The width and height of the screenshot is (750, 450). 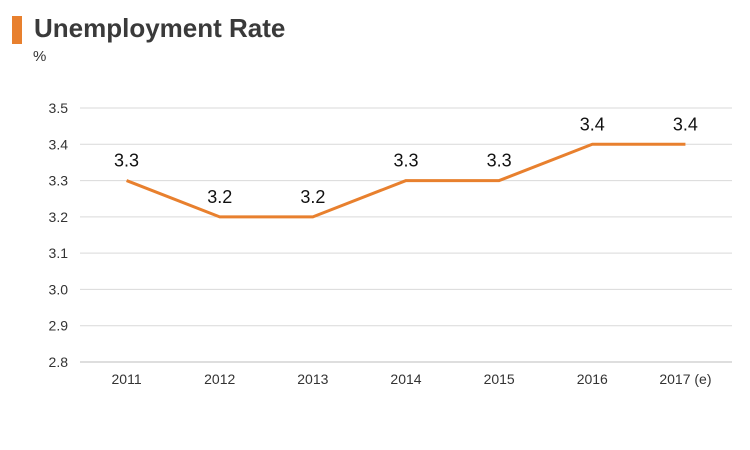 I want to click on series-layer, so click(x=406, y=180).